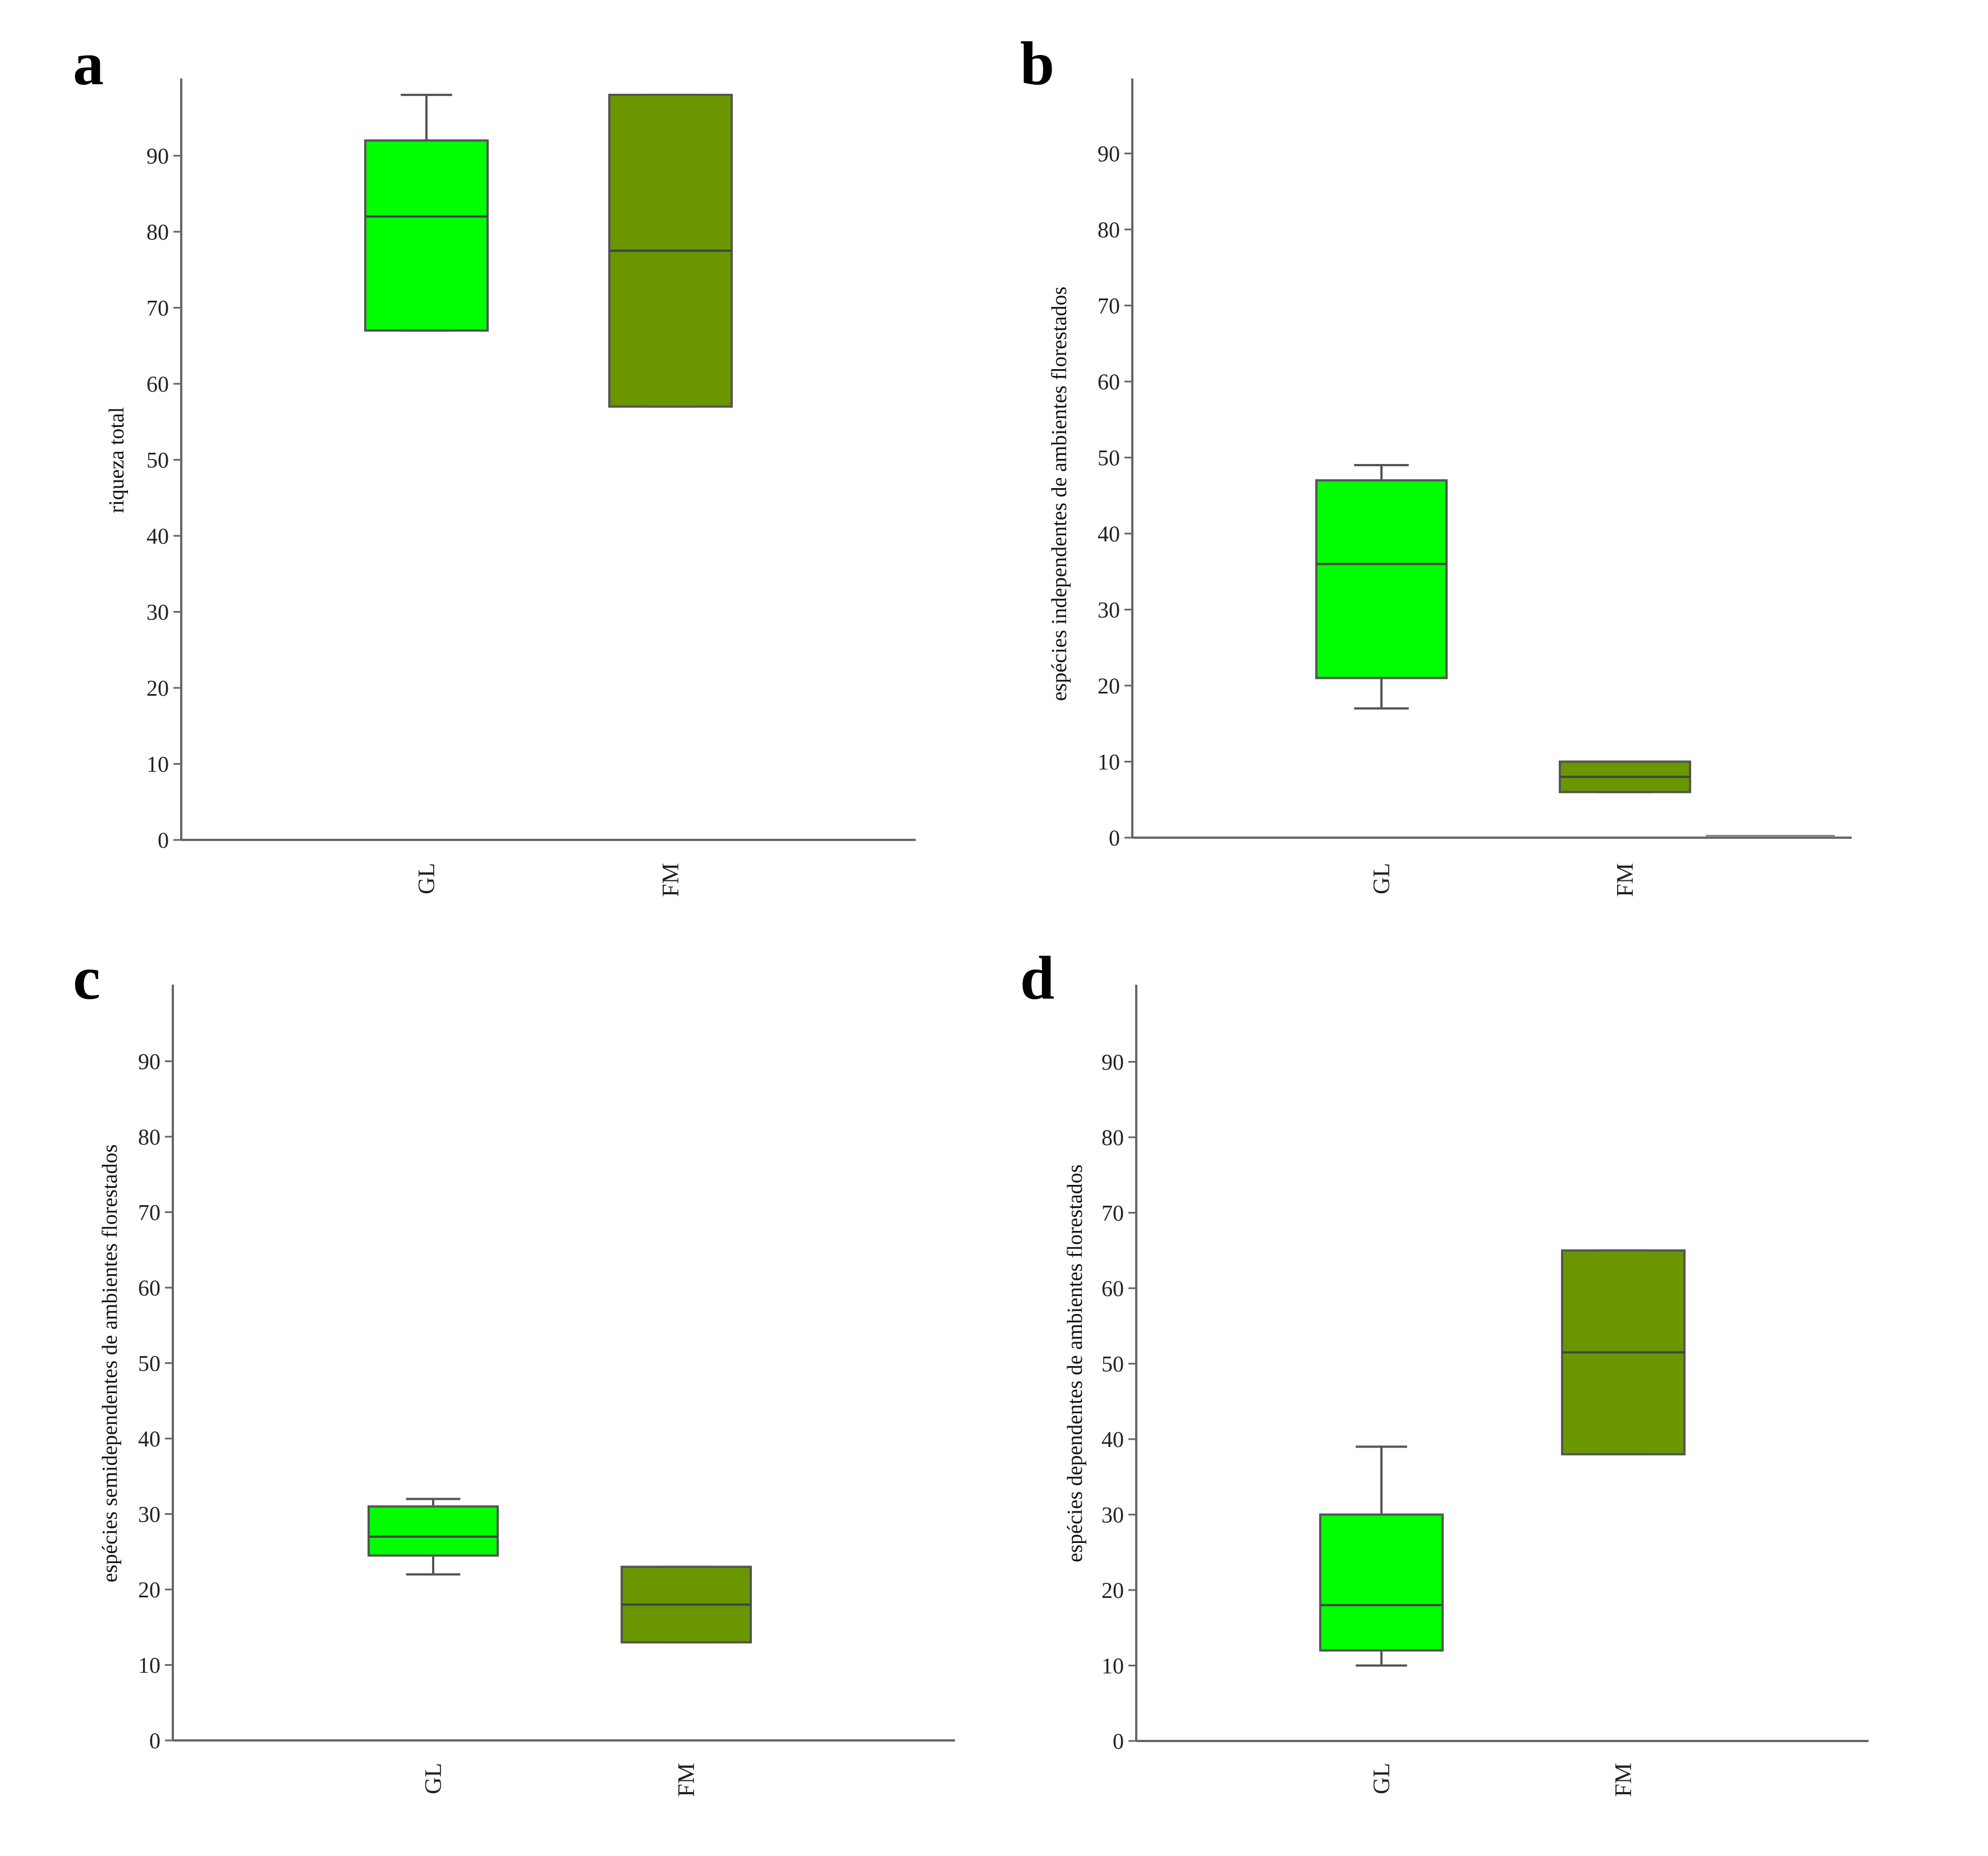 This screenshot has height=1856, width=1988. What do you see at coordinates (86, 978) in the screenshot?
I see `panel-letter: c` at bounding box center [86, 978].